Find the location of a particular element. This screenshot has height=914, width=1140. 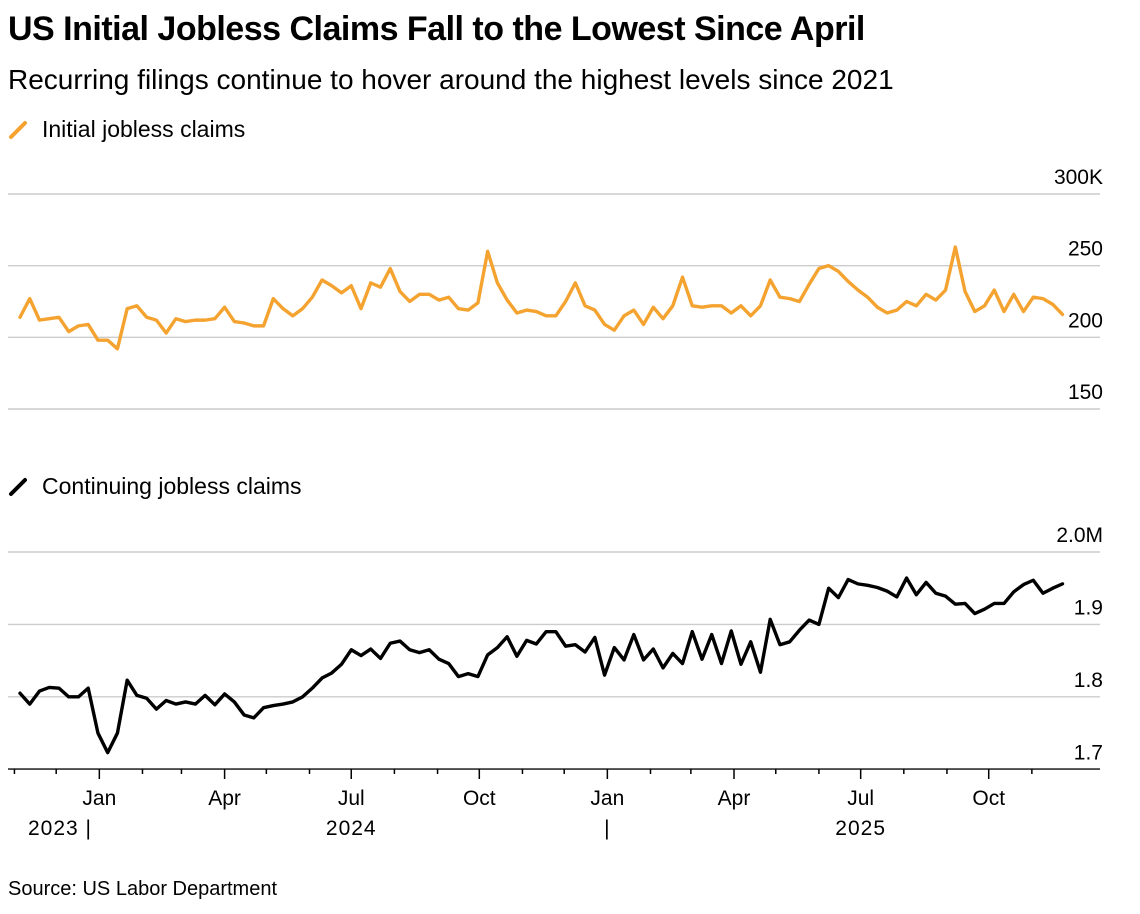

legend-initial-label: Initial jobless claims is located at coordinates (144, 129).